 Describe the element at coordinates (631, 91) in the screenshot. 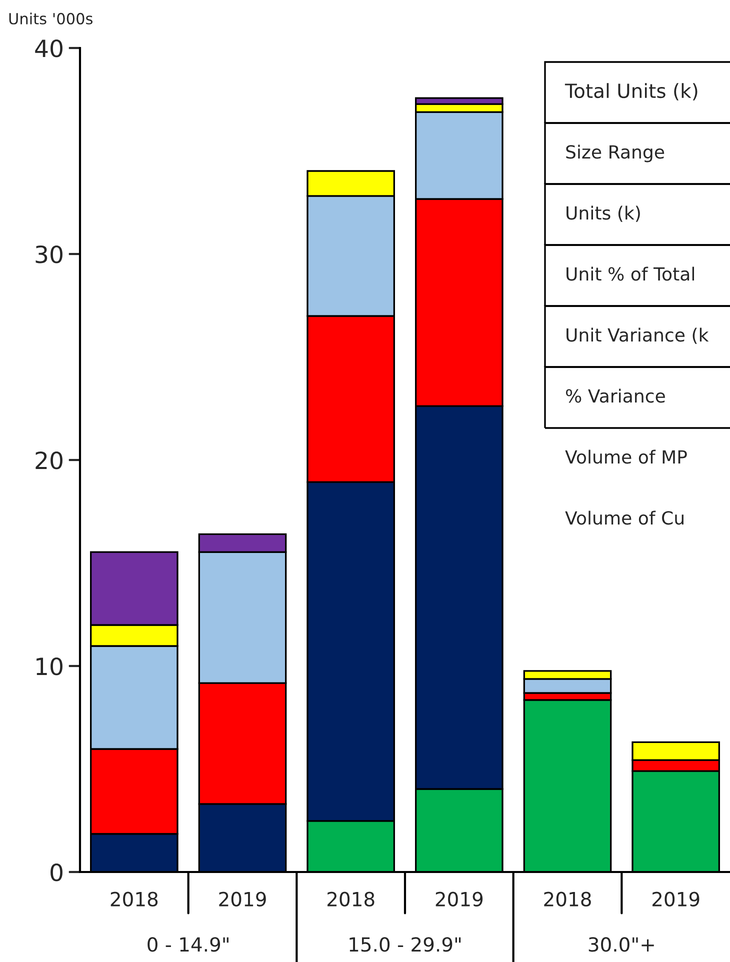

I see `annotation: Total Units (k)` at that location.